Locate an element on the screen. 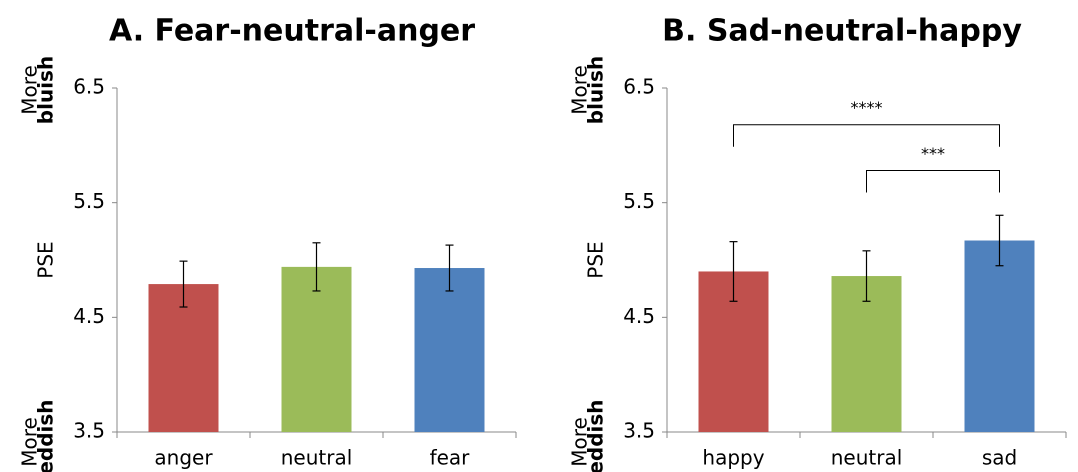 Image resolution: width=1078 pixels, height=472 pixels. x-tick-label: anger is located at coordinates (183, 458).